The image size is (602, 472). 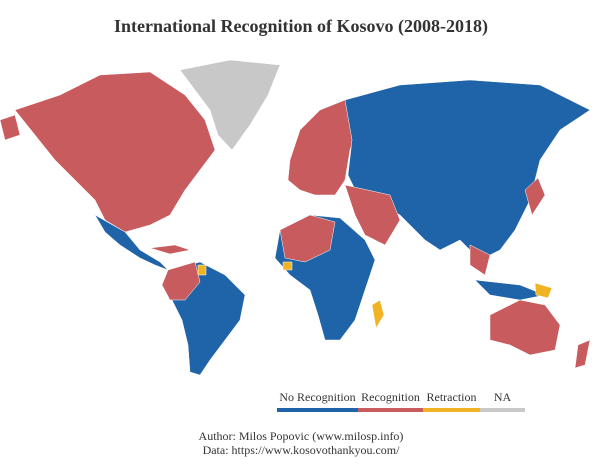 I want to click on legend-label: No Recognition, so click(x=317, y=397).